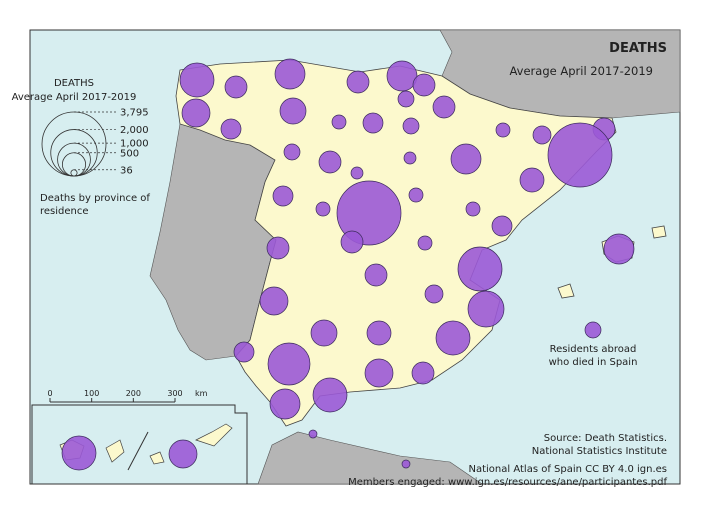 The image size is (709, 530). I want to click on scale-label: 0, so click(49, 393).